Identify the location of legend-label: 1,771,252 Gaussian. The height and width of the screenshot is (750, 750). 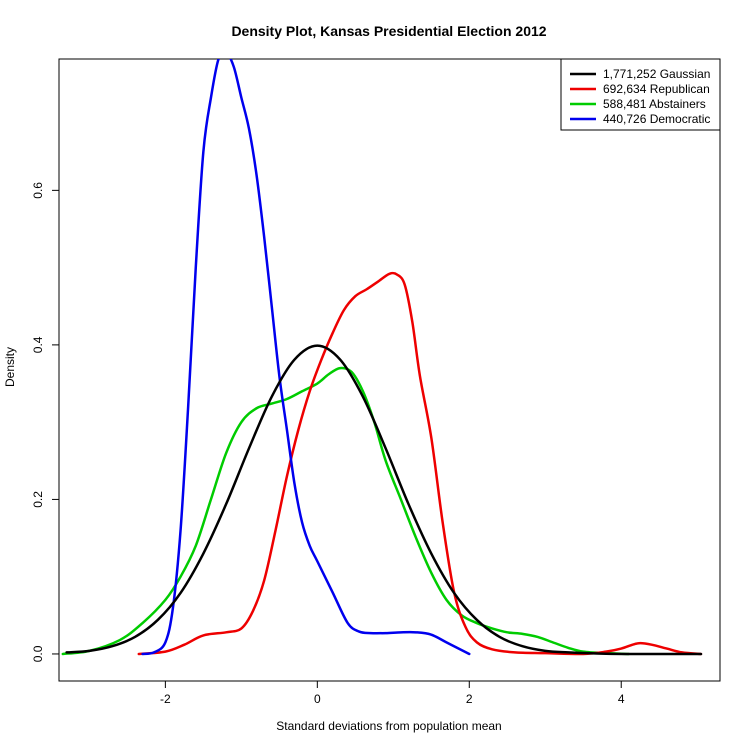
(656, 74).